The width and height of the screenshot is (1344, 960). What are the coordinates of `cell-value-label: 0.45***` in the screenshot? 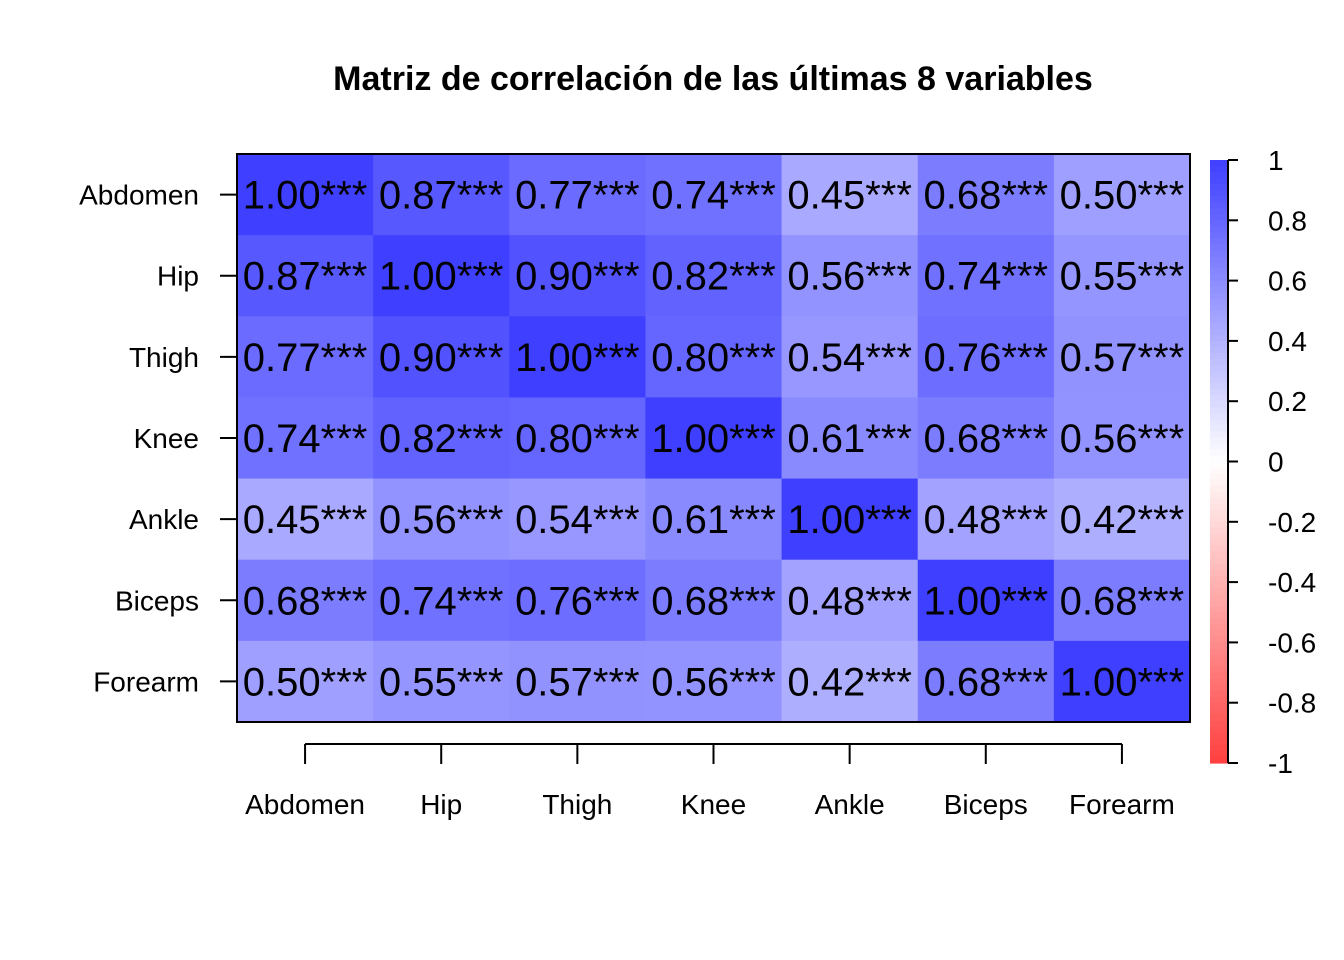 It's located at (305, 520).